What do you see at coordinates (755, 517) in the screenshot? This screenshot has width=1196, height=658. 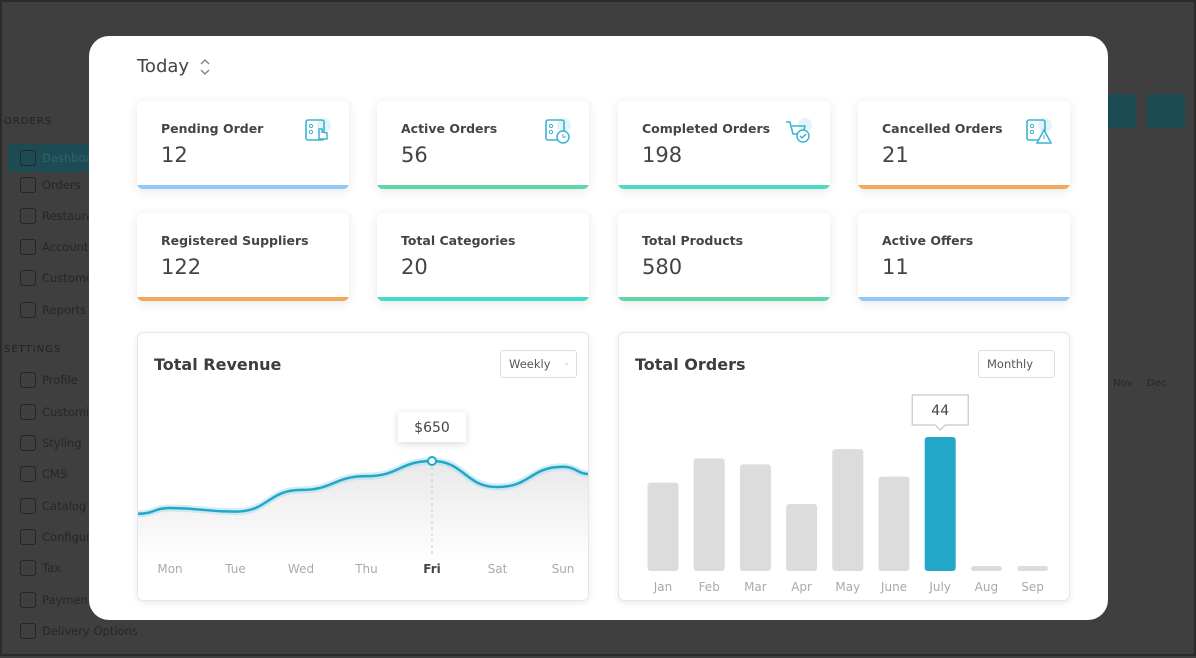 I see `bar-mar` at bounding box center [755, 517].